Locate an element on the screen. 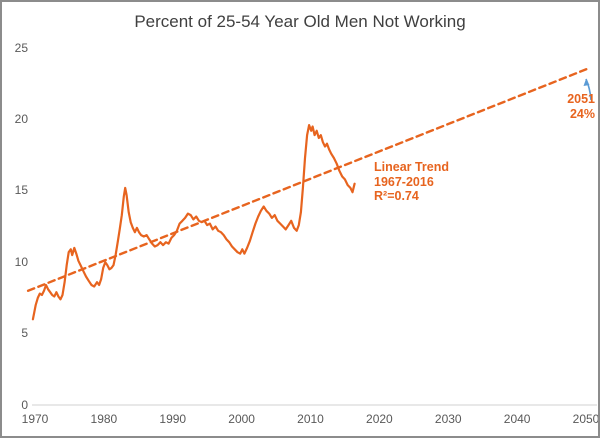 This screenshot has height=438, width=600. trend-endpoint-annotation: 2051 24% is located at coordinates (581, 107).